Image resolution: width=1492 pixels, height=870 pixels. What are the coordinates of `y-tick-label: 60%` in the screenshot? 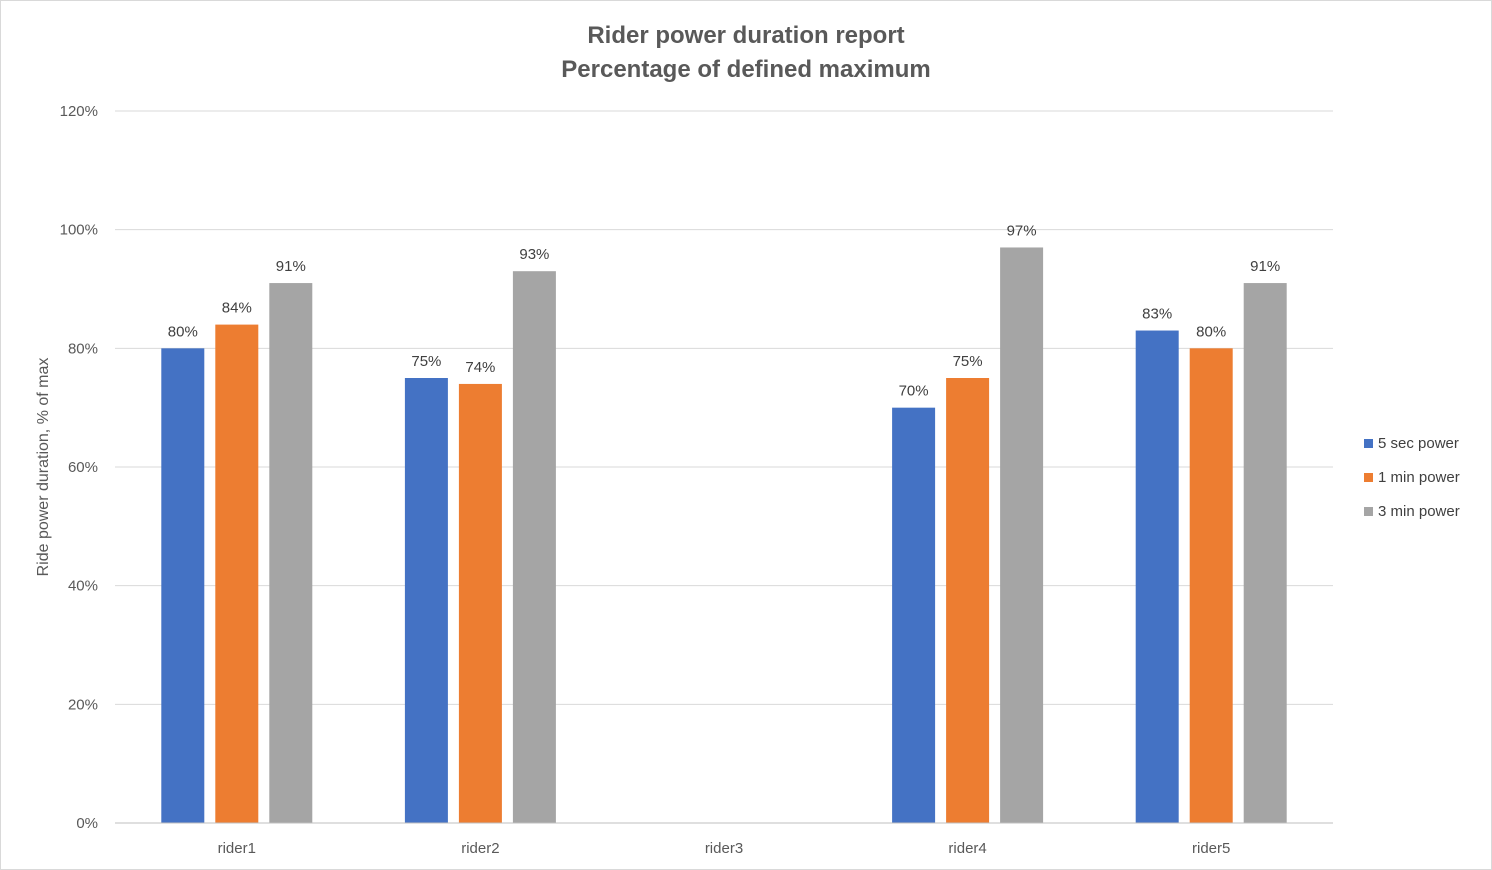 It's located at (83, 467).